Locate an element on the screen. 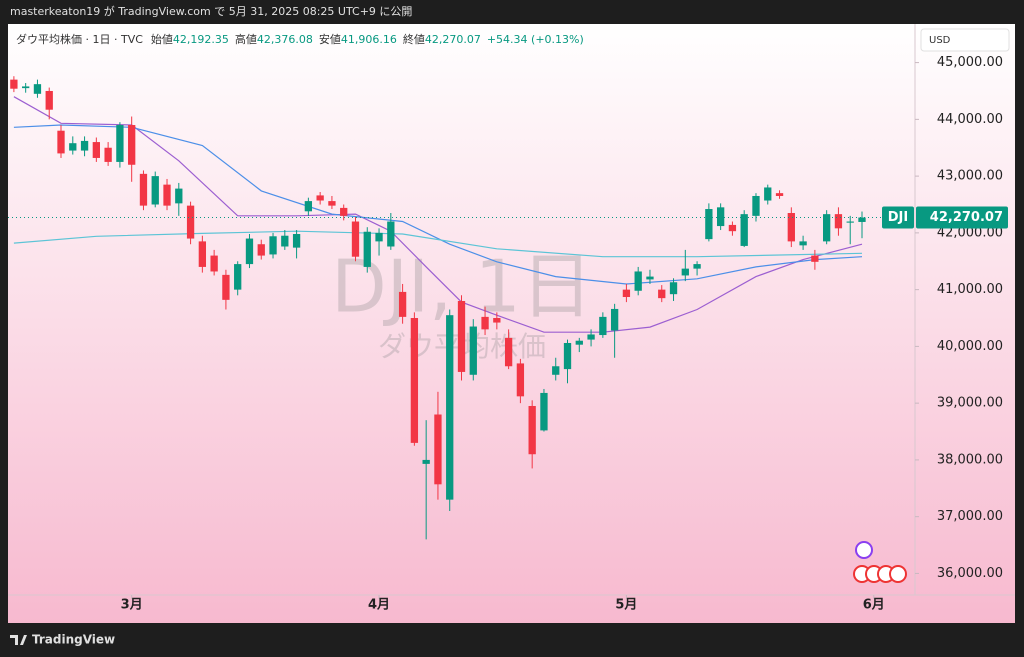 Image resolution: width=1024 pixels, height=657 pixels. x-tick-label: 6月 is located at coordinates (874, 605).